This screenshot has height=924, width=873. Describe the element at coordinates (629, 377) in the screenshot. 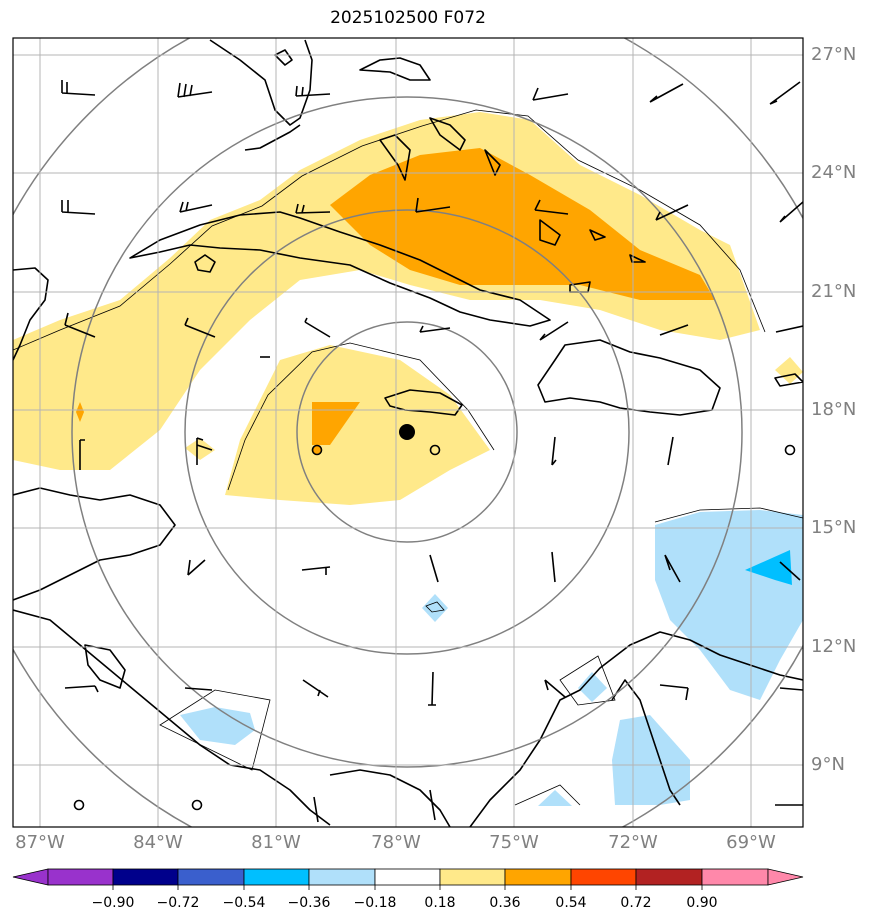

I see `hispaniola-coast` at that location.